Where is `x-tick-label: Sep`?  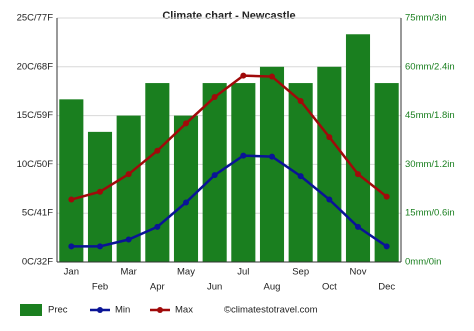
x-tick-label: Sep is located at coordinates (300, 272).